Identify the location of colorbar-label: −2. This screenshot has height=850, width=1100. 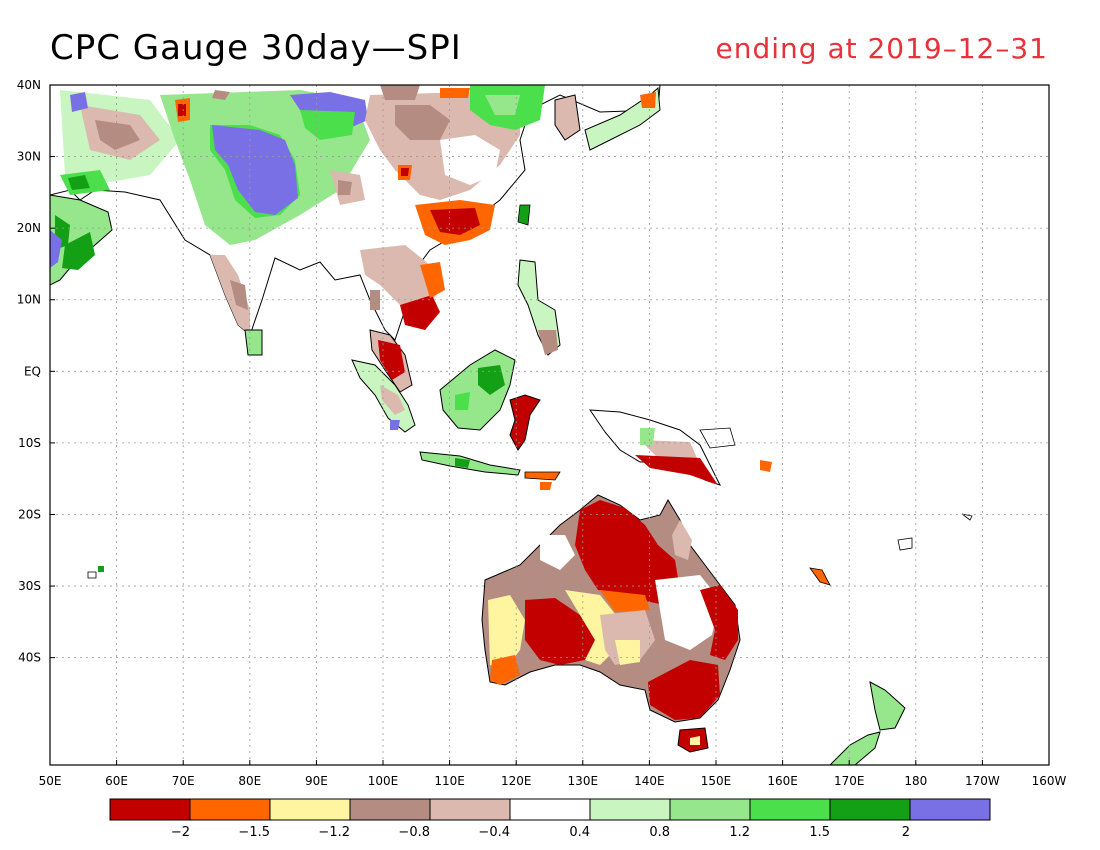
(180, 832).